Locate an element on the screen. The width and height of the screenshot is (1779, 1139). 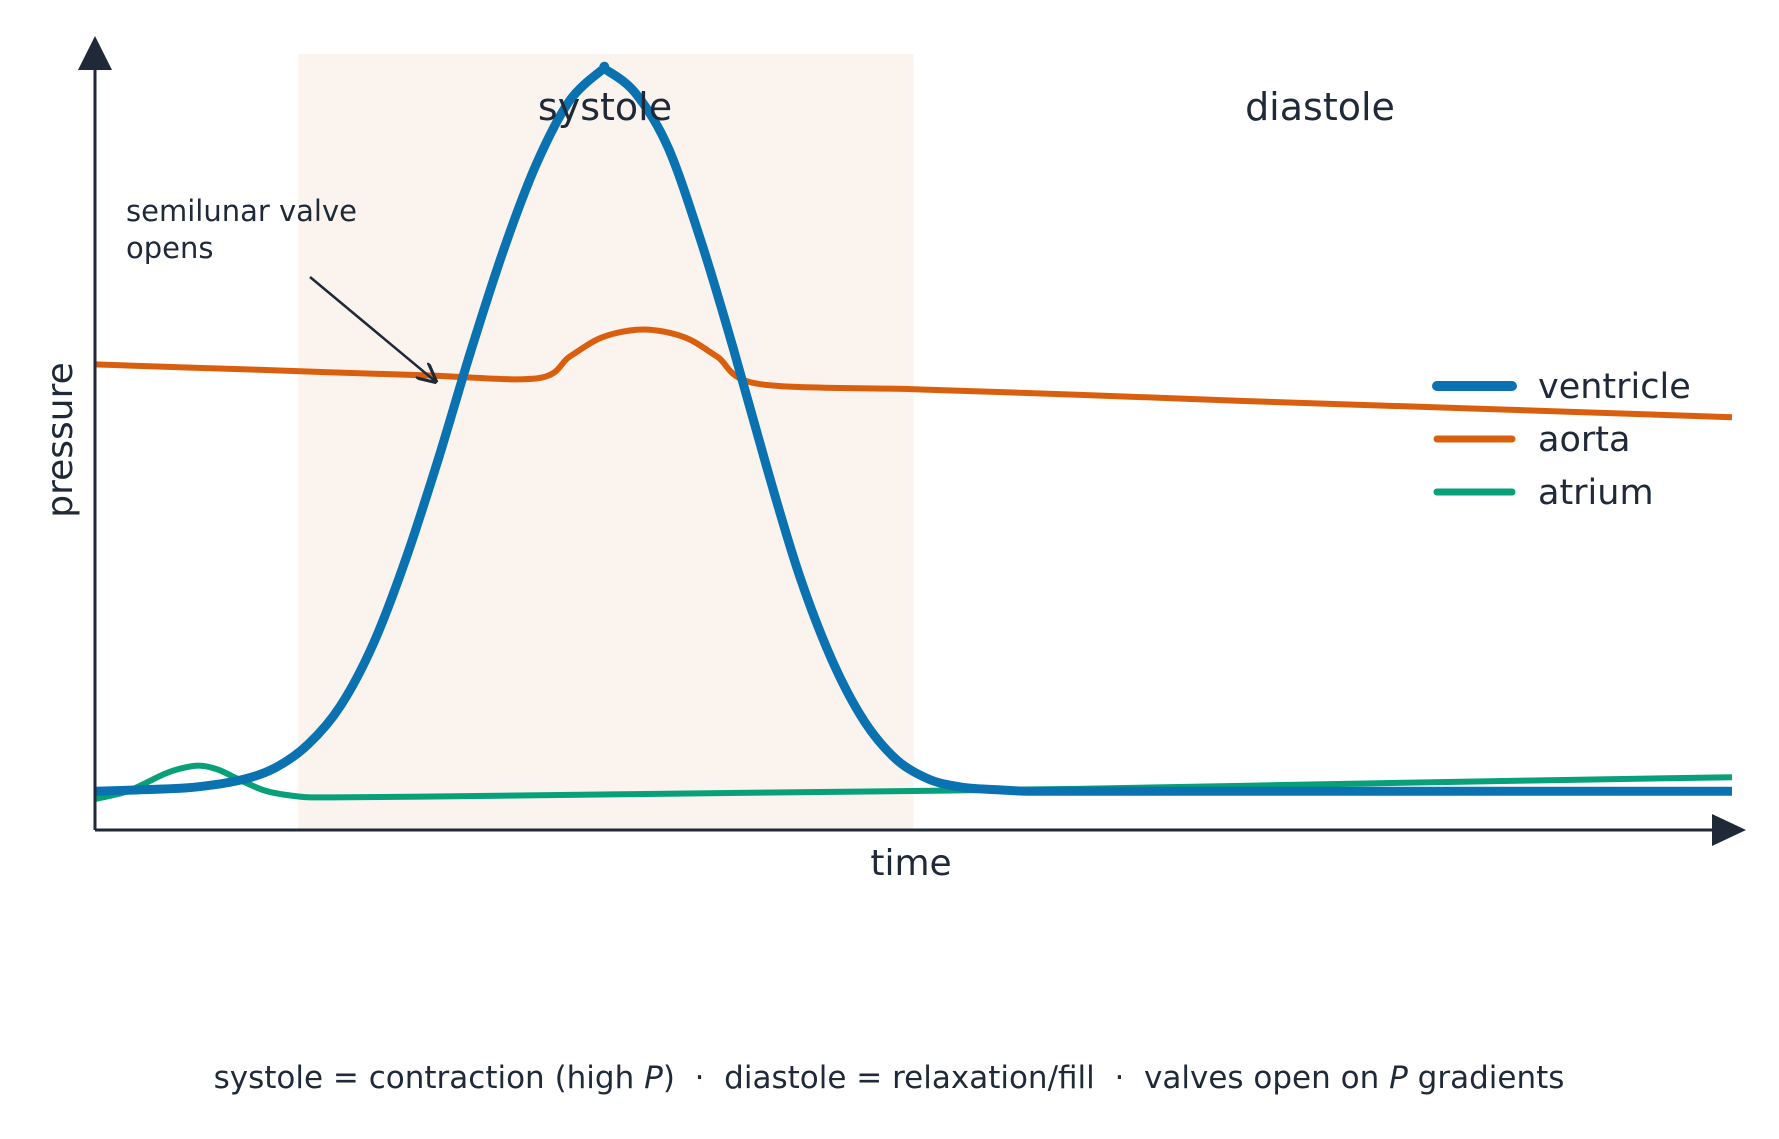
phase-label-diastole: diastole is located at coordinates (1320, 107).